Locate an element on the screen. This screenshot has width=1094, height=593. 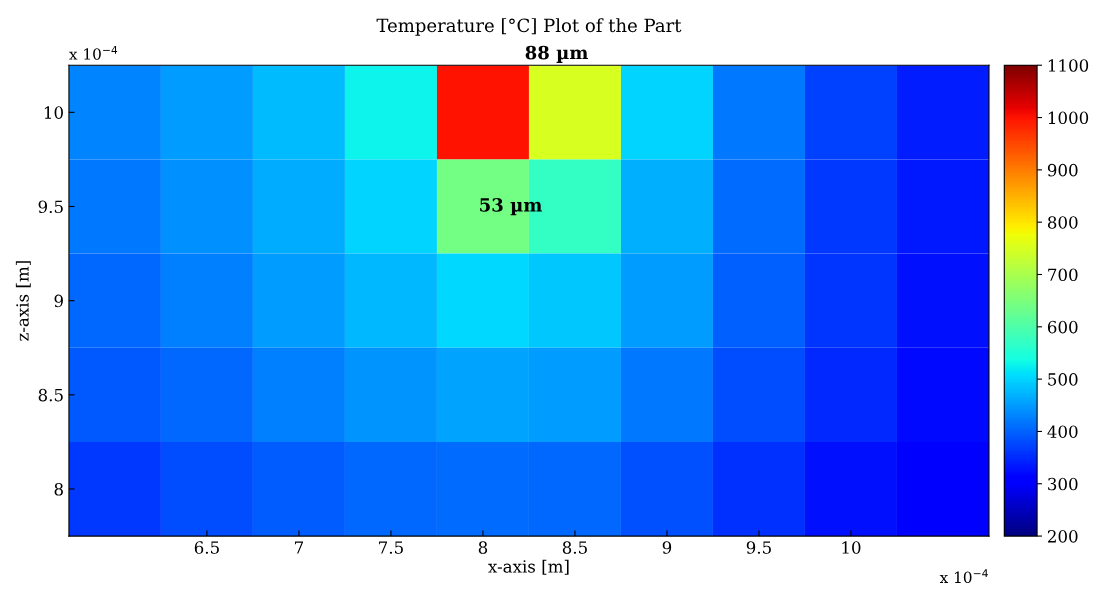
annotation: 53 µm is located at coordinates (511, 207).